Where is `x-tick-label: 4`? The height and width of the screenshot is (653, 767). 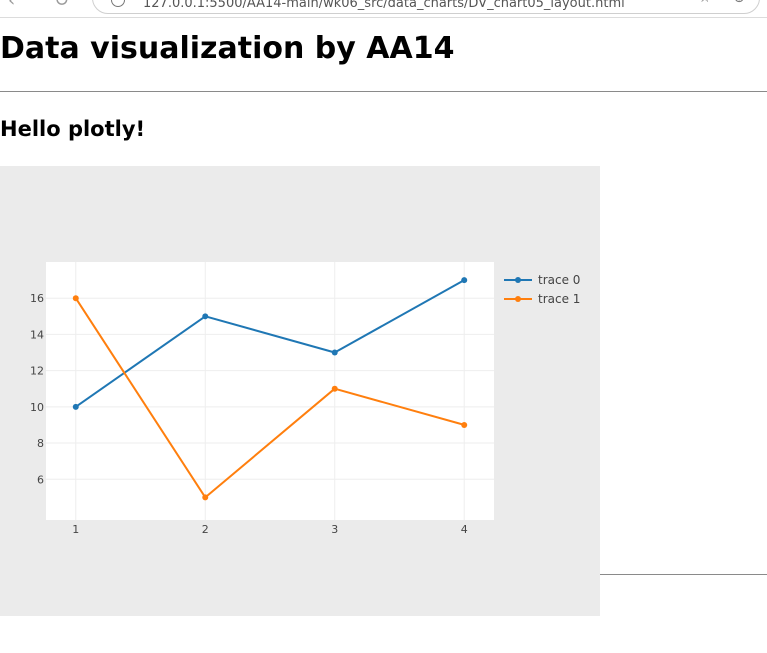 x-tick-label: 4 is located at coordinates (464, 529).